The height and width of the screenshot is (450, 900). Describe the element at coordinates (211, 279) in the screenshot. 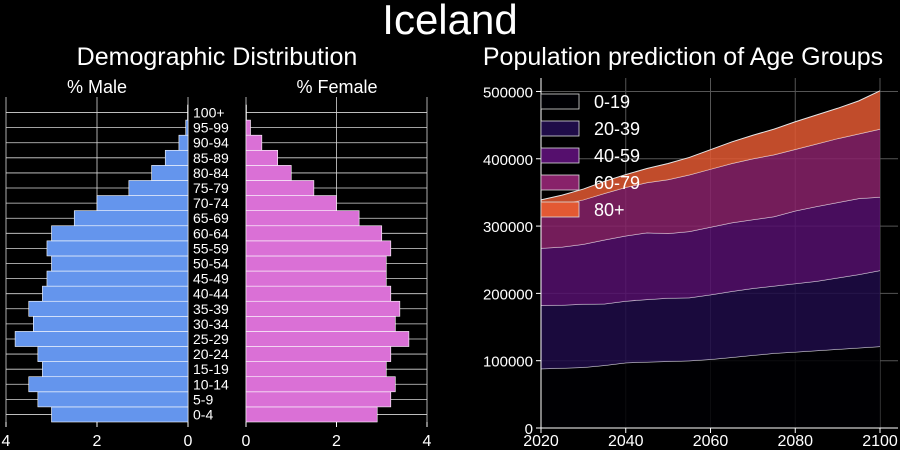

I see `age-group-label: 45-49` at that location.